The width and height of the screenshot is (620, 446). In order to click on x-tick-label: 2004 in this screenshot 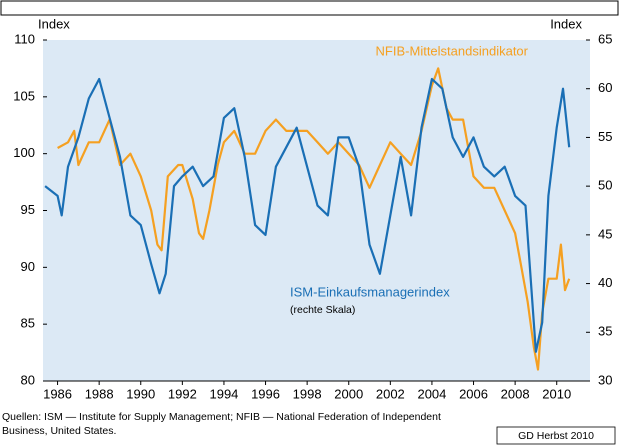, I will do `click(431, 393)`.